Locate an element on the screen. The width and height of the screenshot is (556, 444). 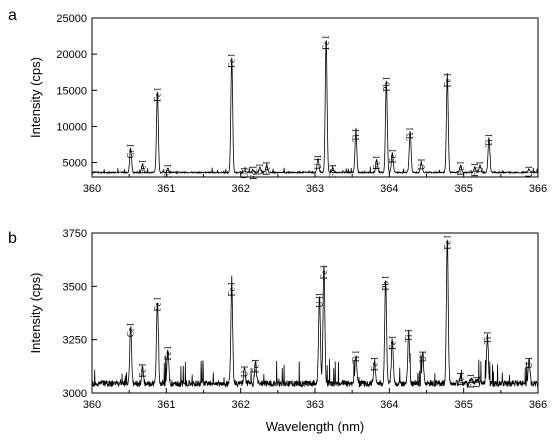
y-tick-label: 5000 is located at coordinates (75, 164).